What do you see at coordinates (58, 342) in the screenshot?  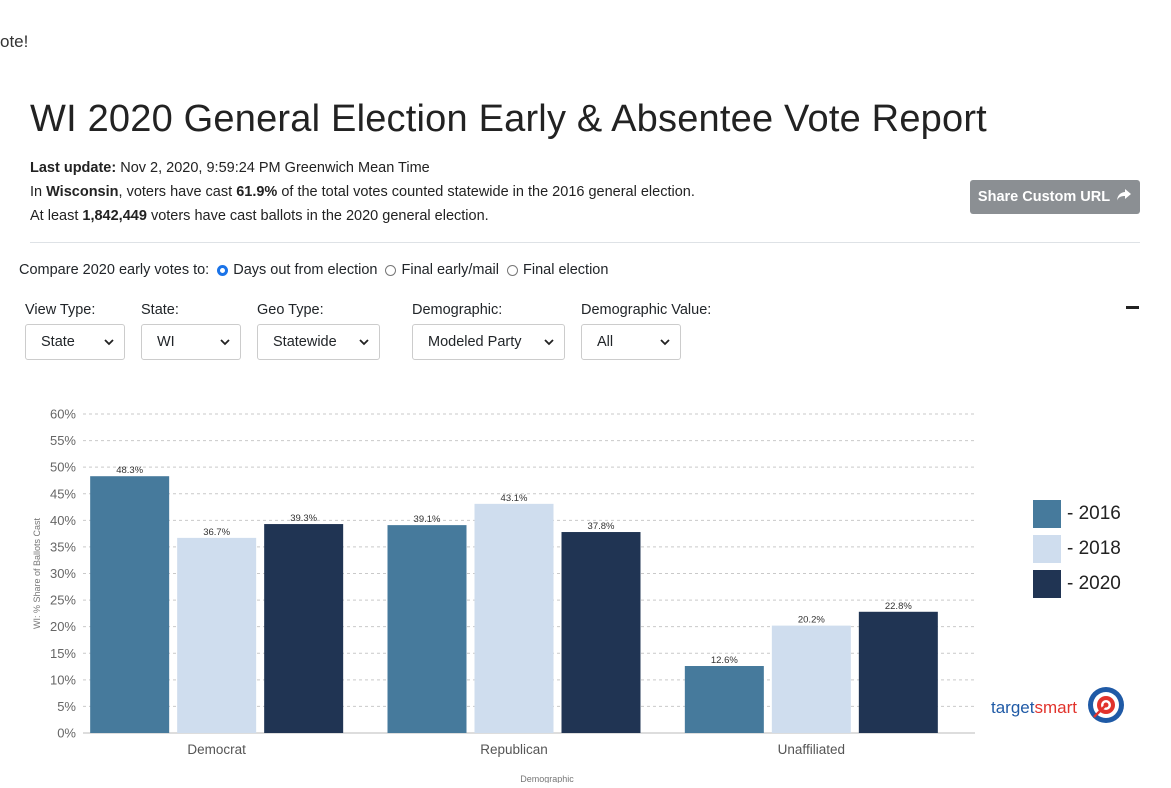 I see `select-value: State` at bounding box center [58, 342].